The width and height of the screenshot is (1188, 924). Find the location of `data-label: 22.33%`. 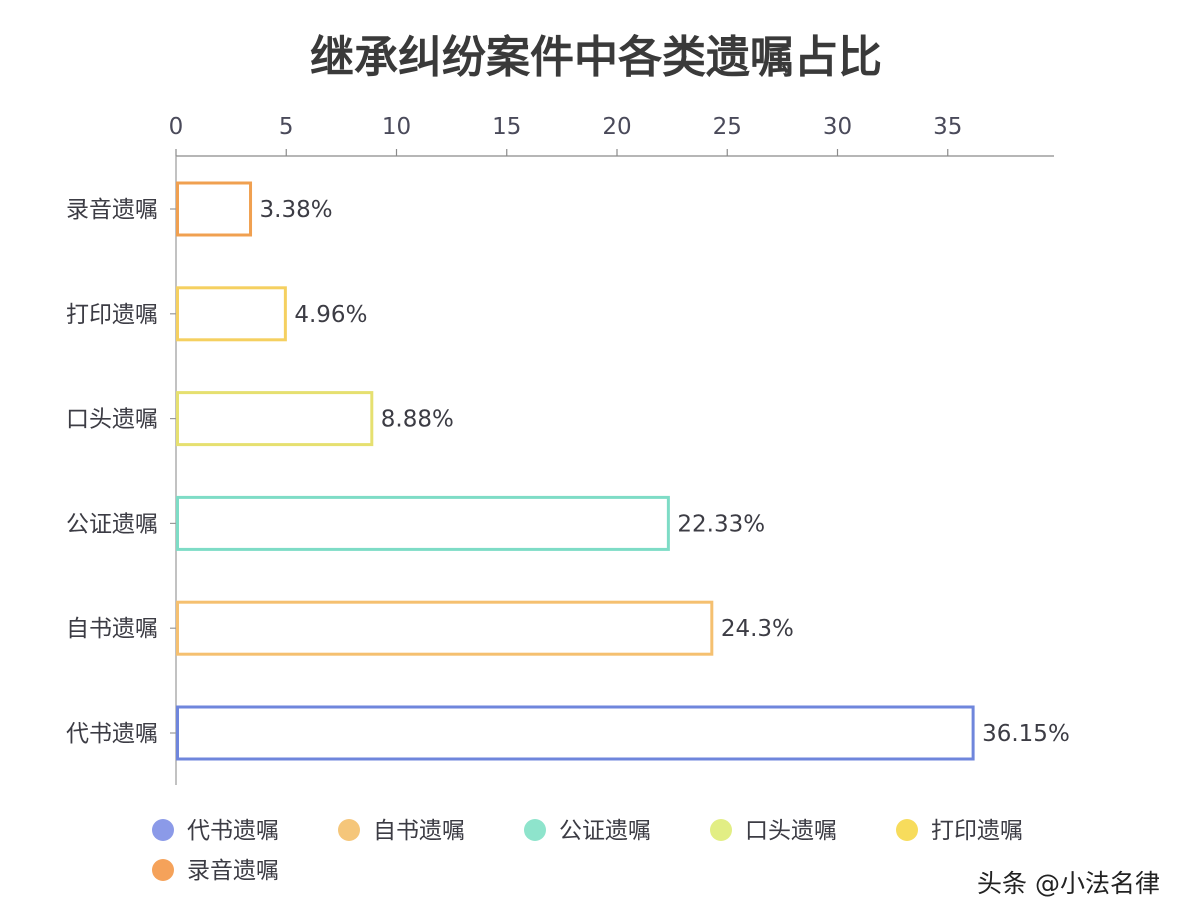

data-label: 22.33% is located at coordinates (721, 524).